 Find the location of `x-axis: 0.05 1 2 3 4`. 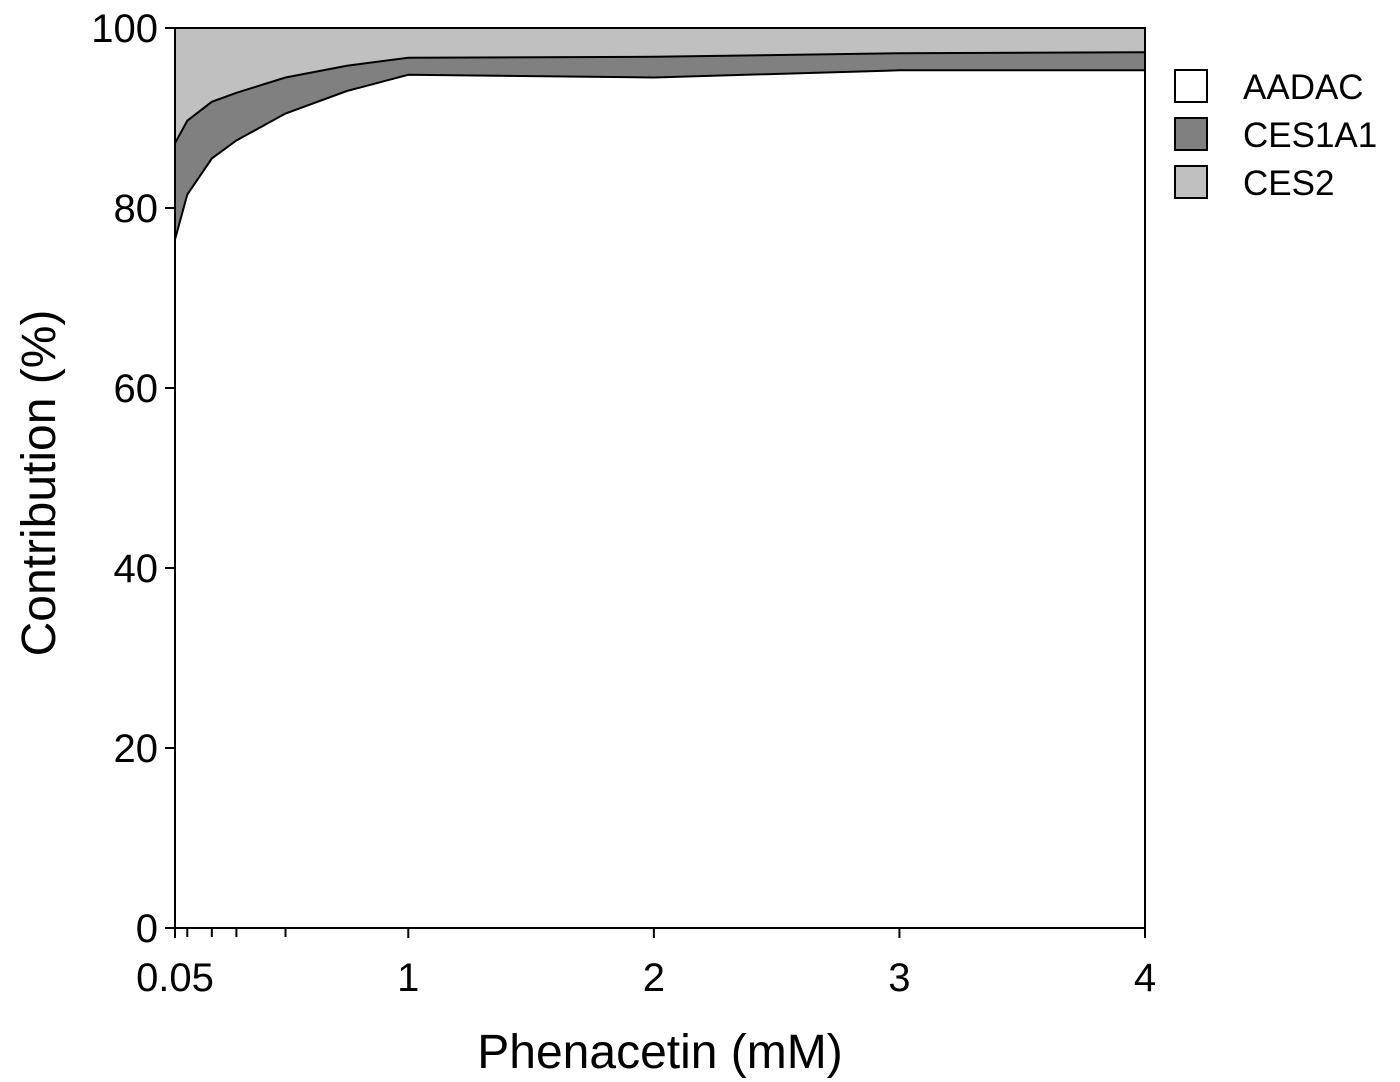

x-axis: 0.05 1 2 3 4 is located at coordinates (646, 964).